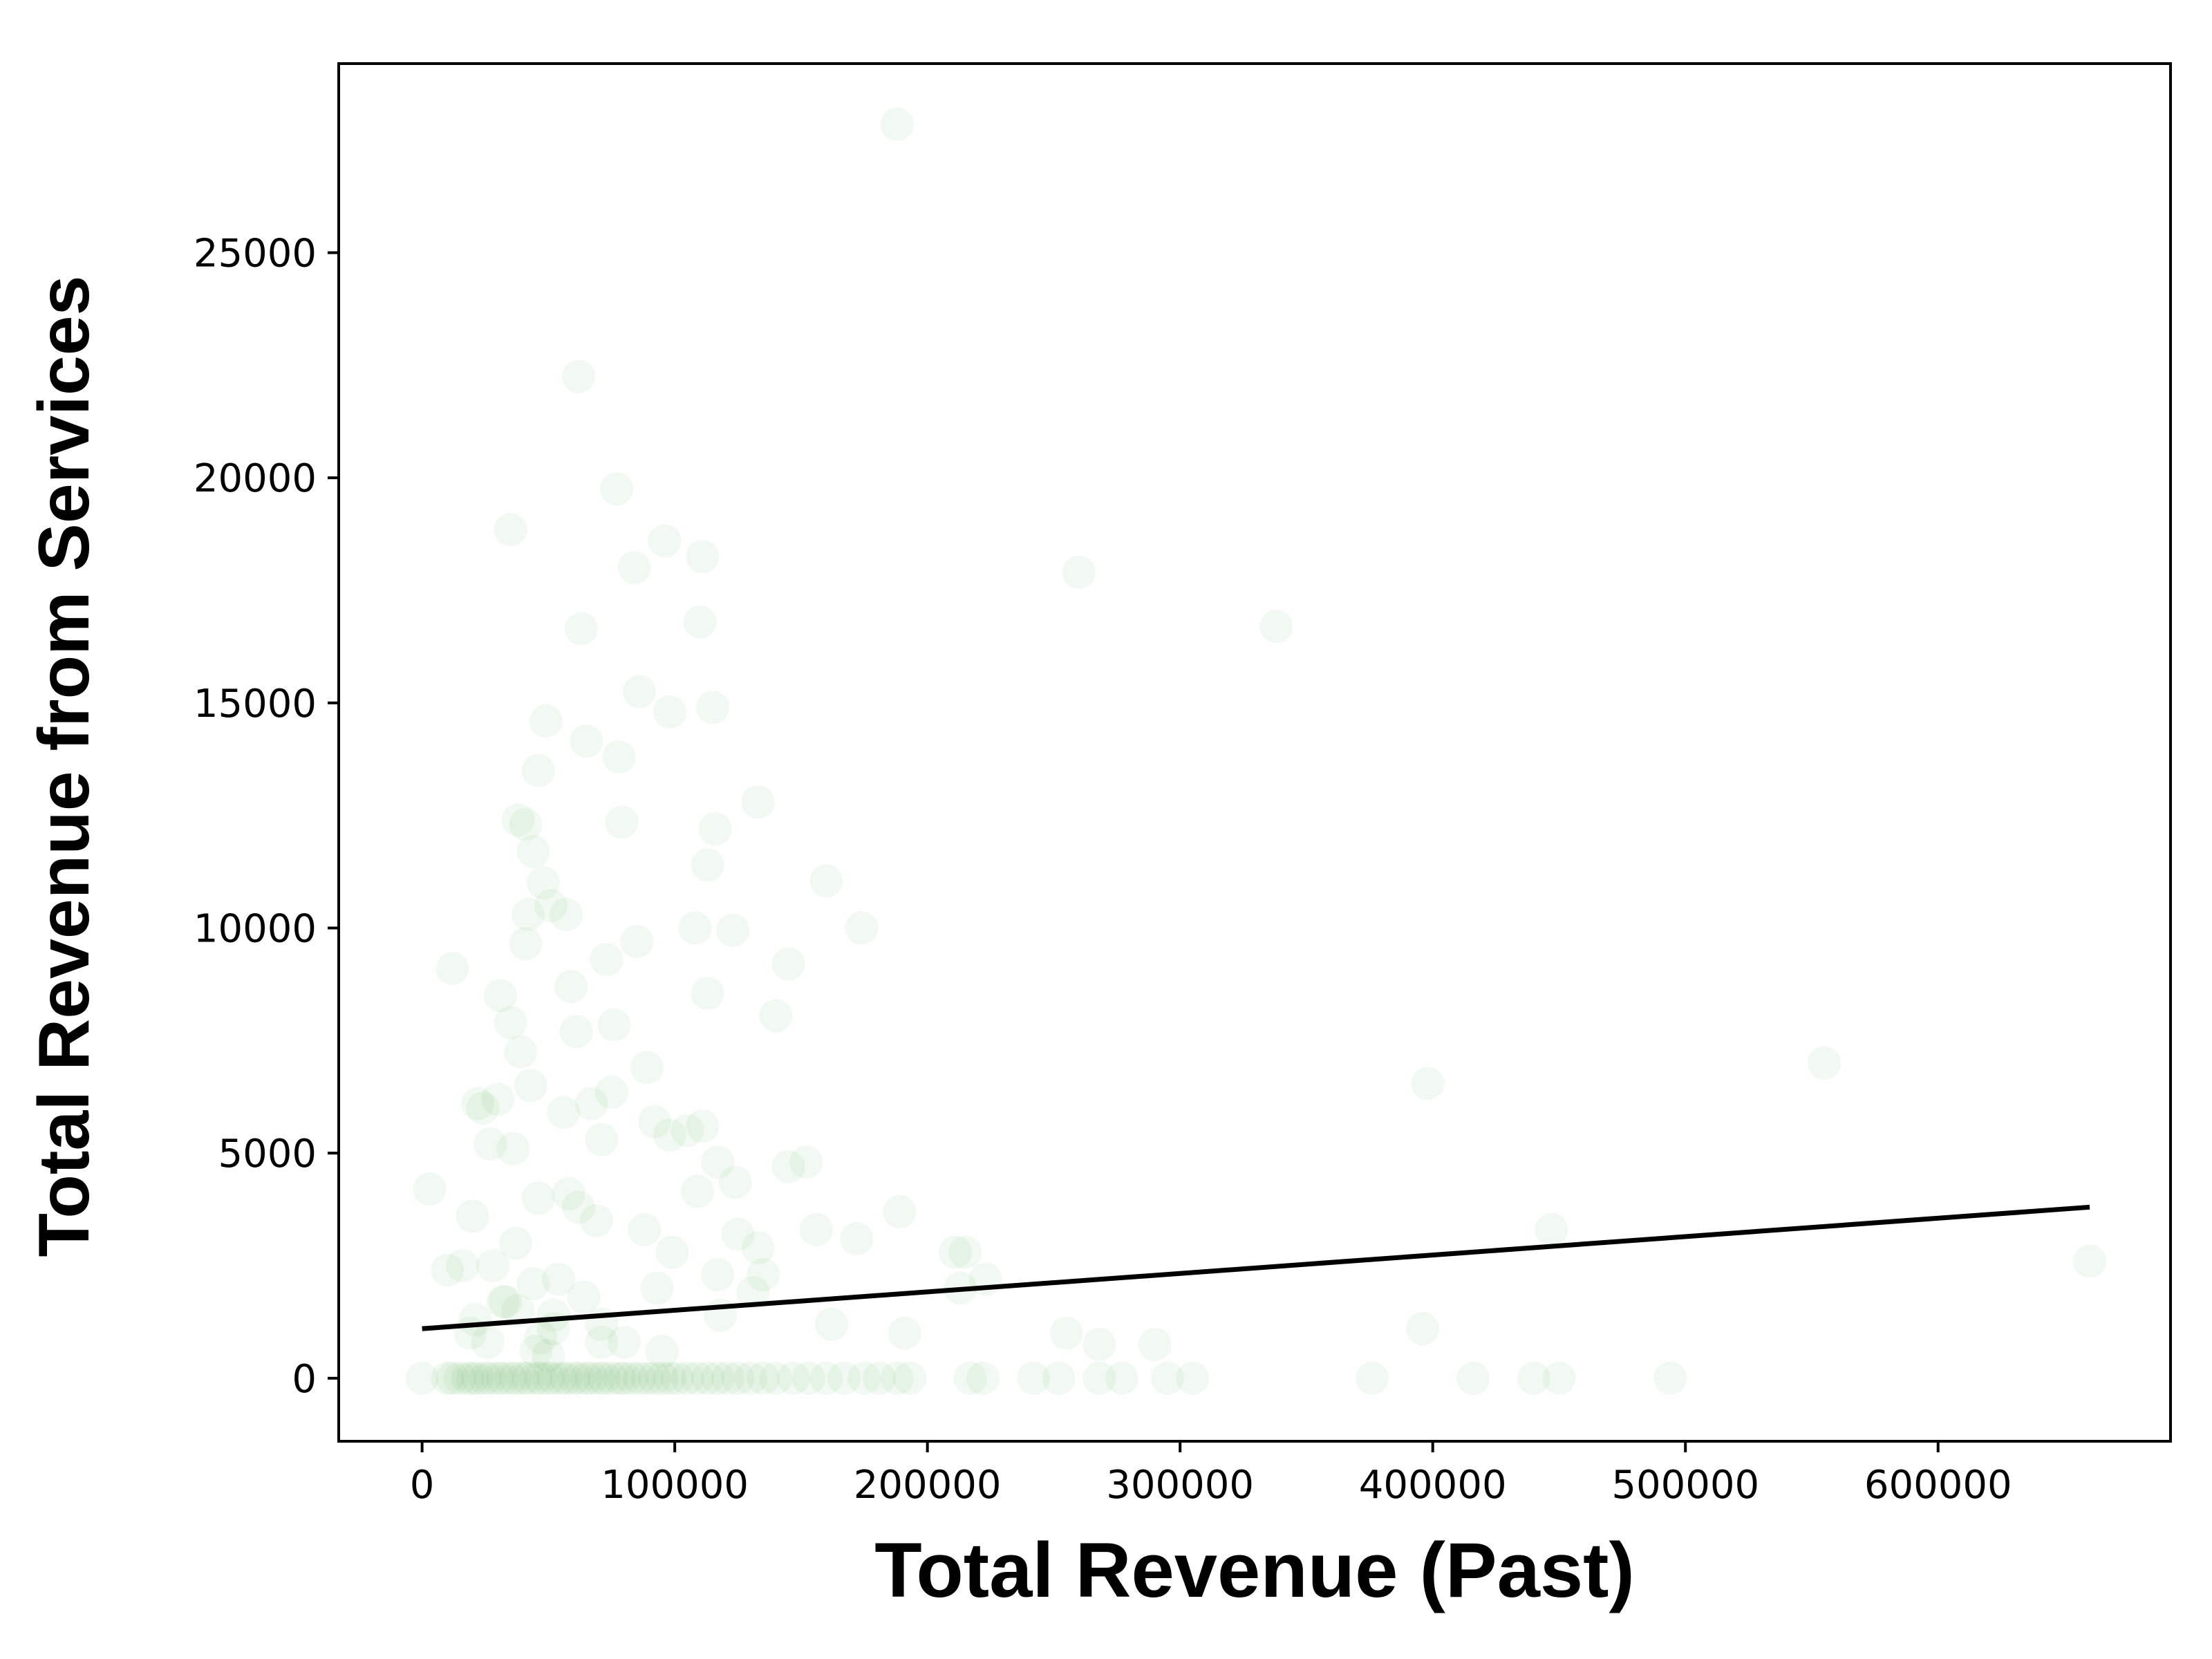 The width and height of the screenshot is (2212, 1659). I want to click on x-axis-title: Total Revenue (Past), so click(1255, 1570).